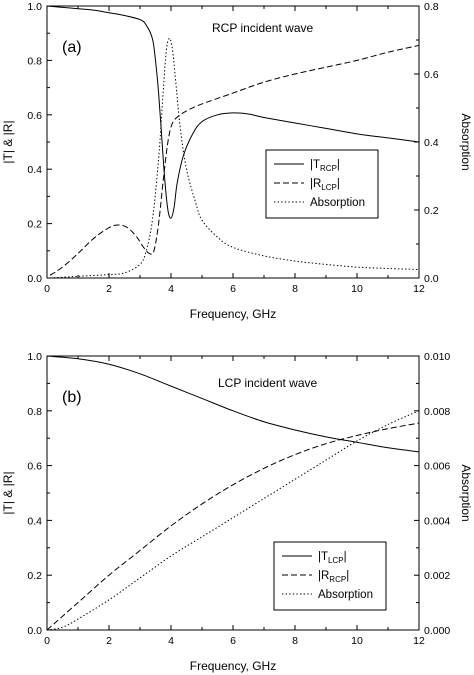 This screenshot has width=474, height=675. Describe the element at coordinates (431, 143) in the screenshot. I see `y2-tick-label: 0.4` at that location.